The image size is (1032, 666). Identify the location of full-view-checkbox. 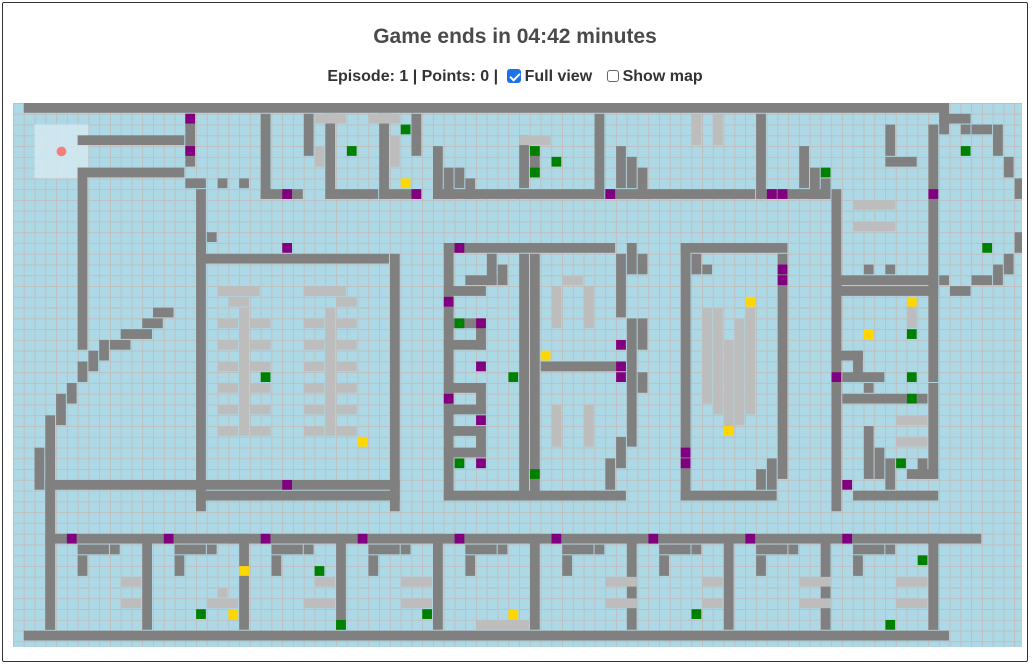
(513, 76).